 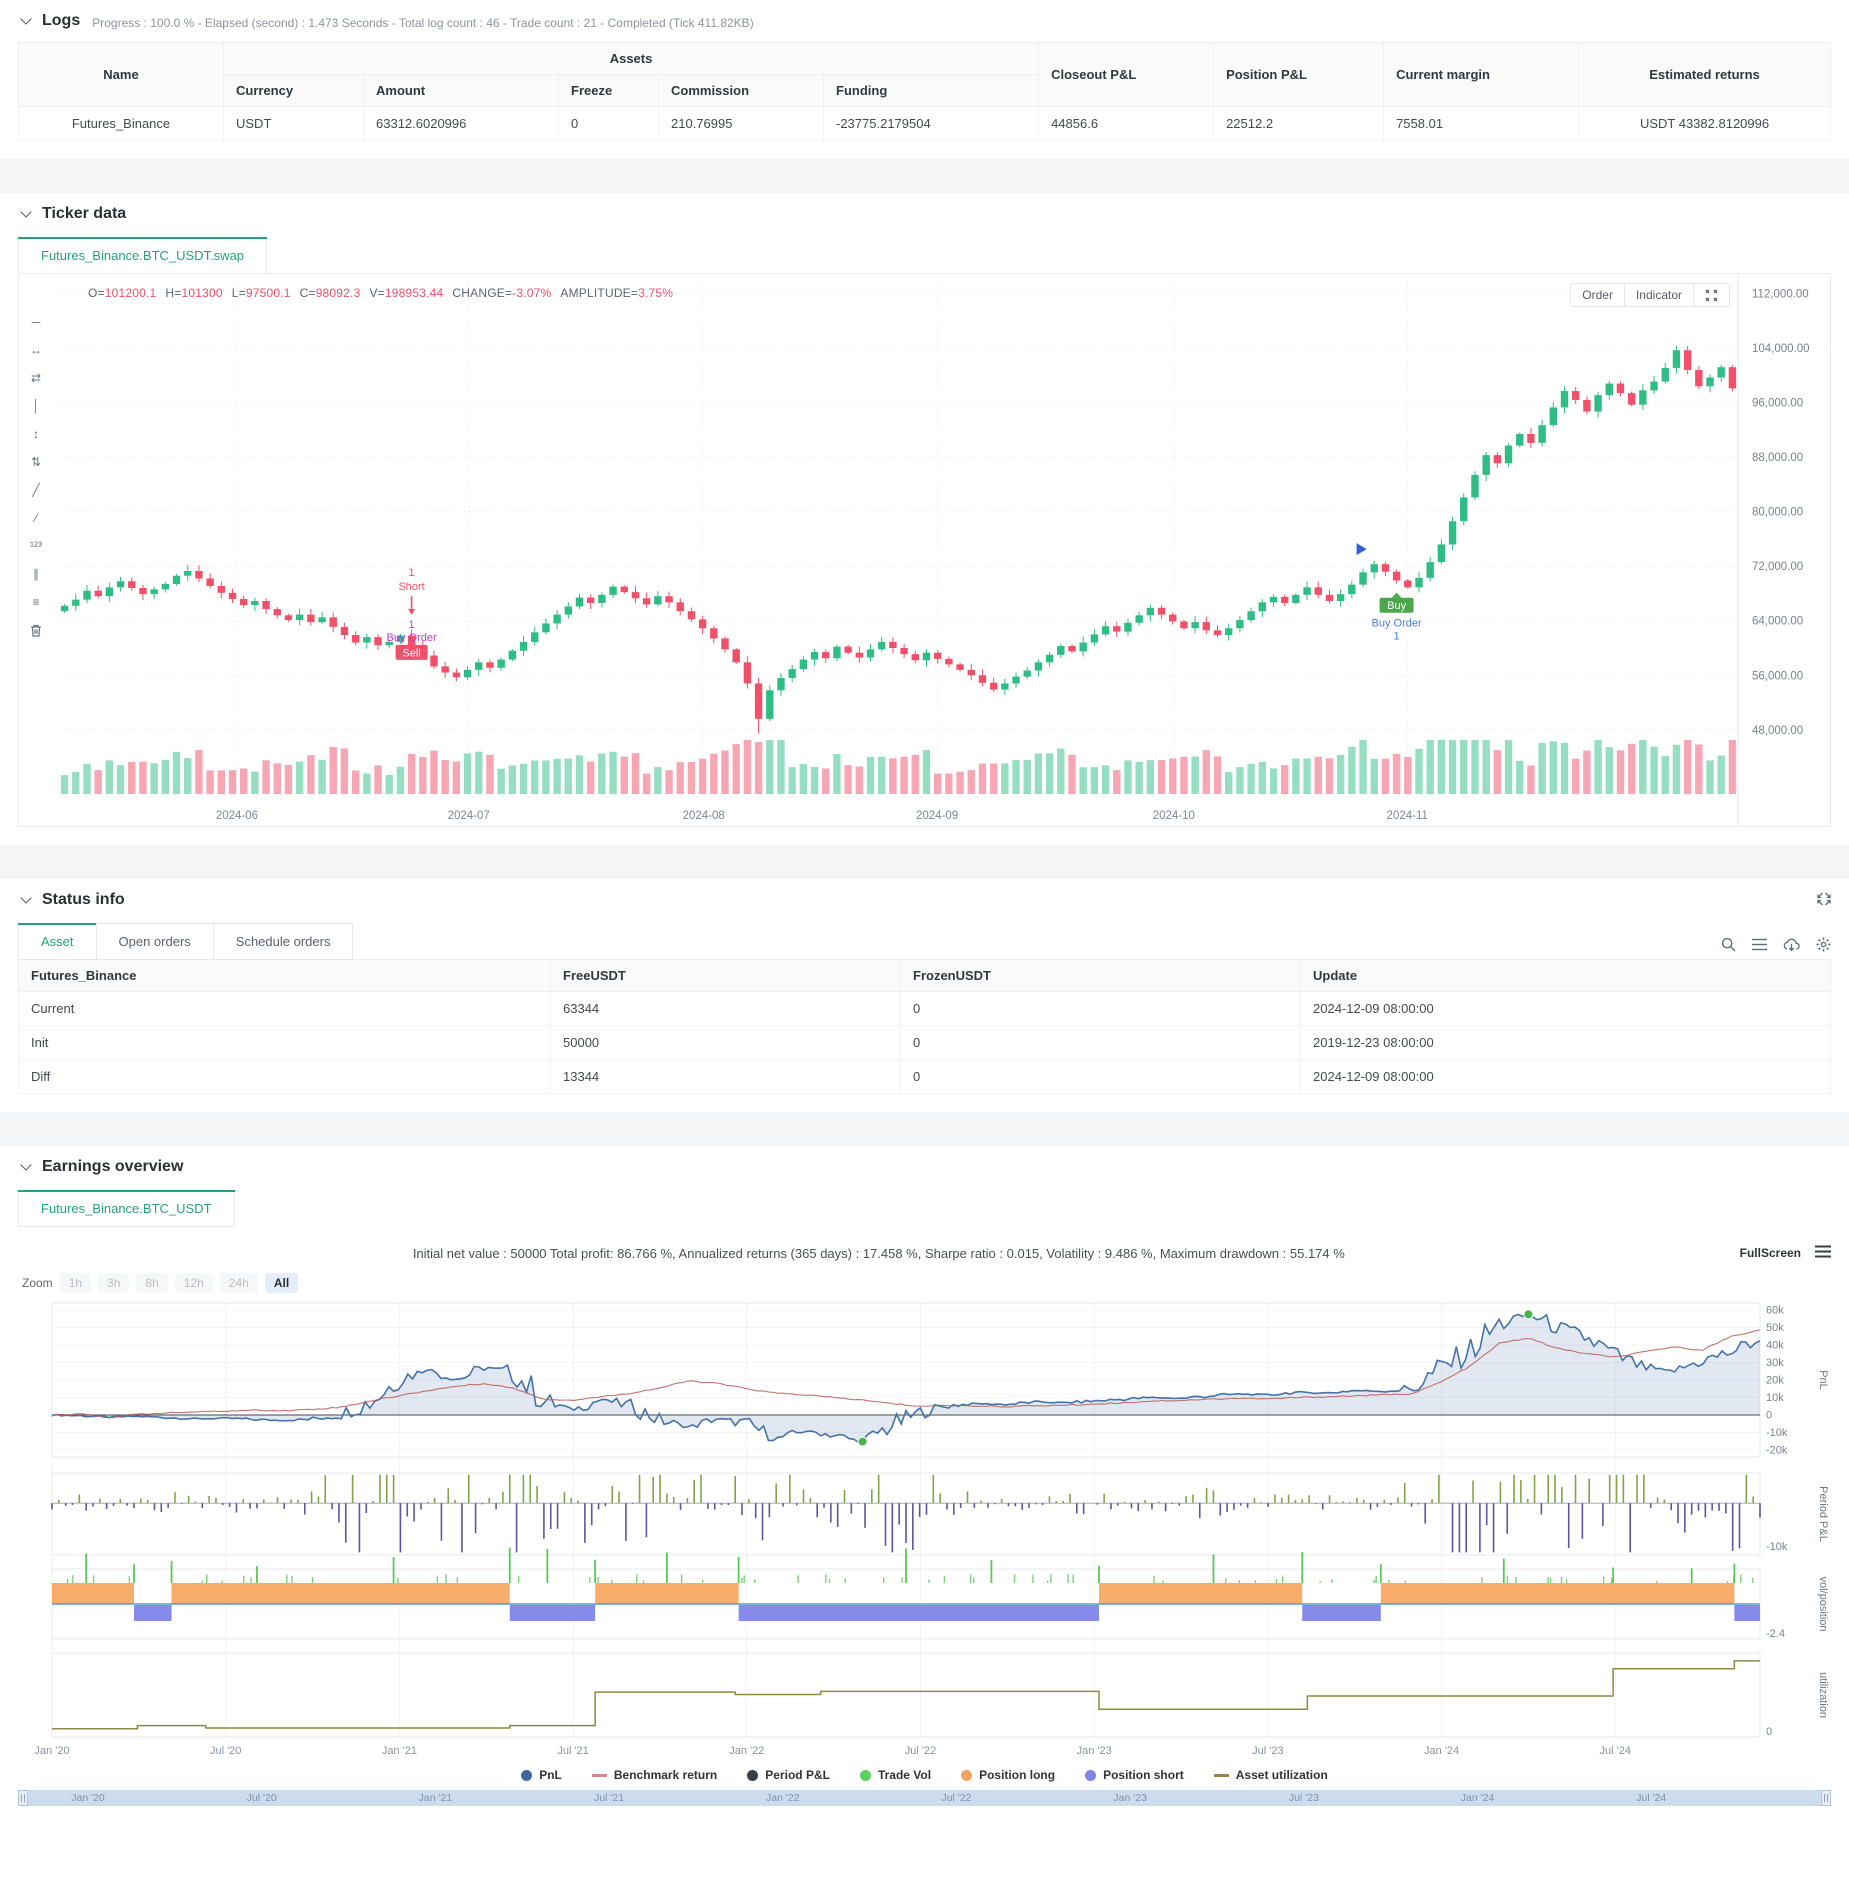 I want to click on navigator-label: Jan '24, so click(x=1477, y=1798).